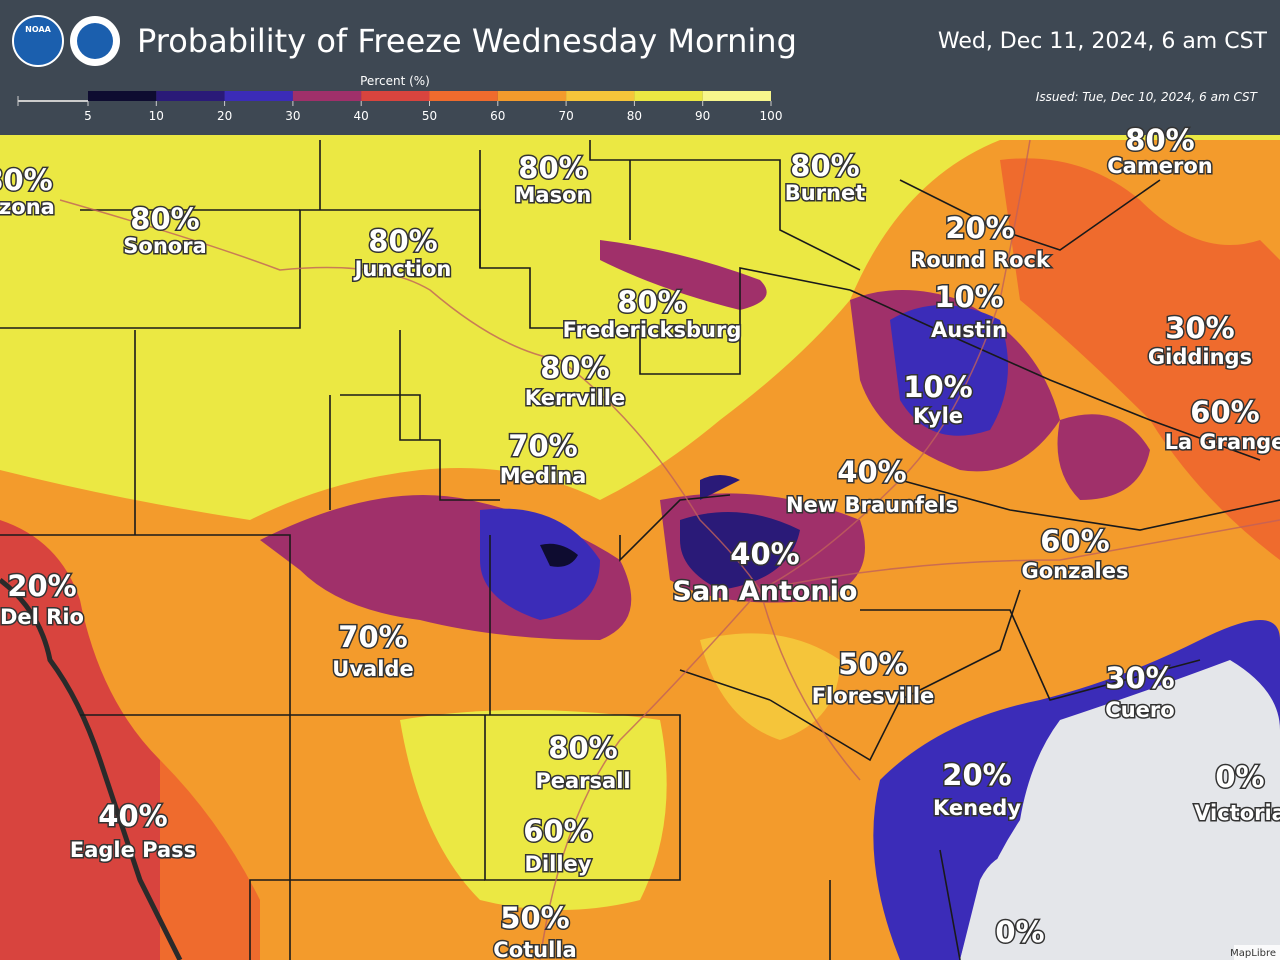 This screenshot has width=1280, height=960. What do you see at coordinates (467, 41) in the screenshot?
I see `title: Probability of Freeze Wednesday Morning` at bounding box center [467, 41].